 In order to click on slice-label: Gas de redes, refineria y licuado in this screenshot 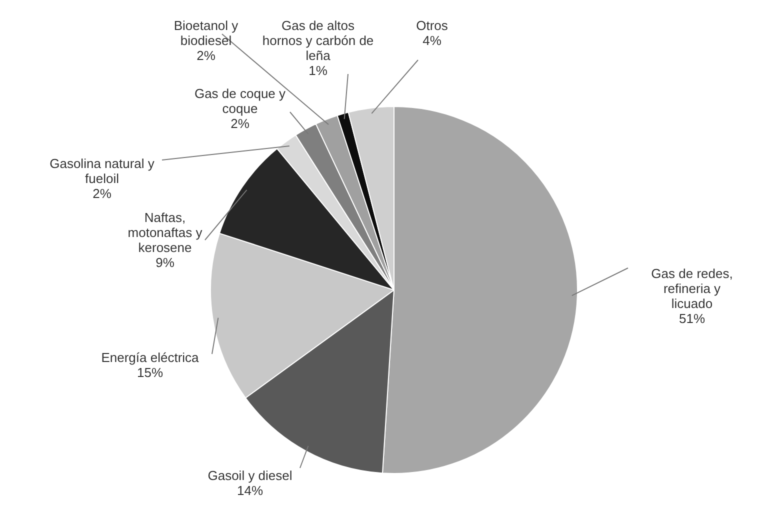, I will do `click(692, 289)`.